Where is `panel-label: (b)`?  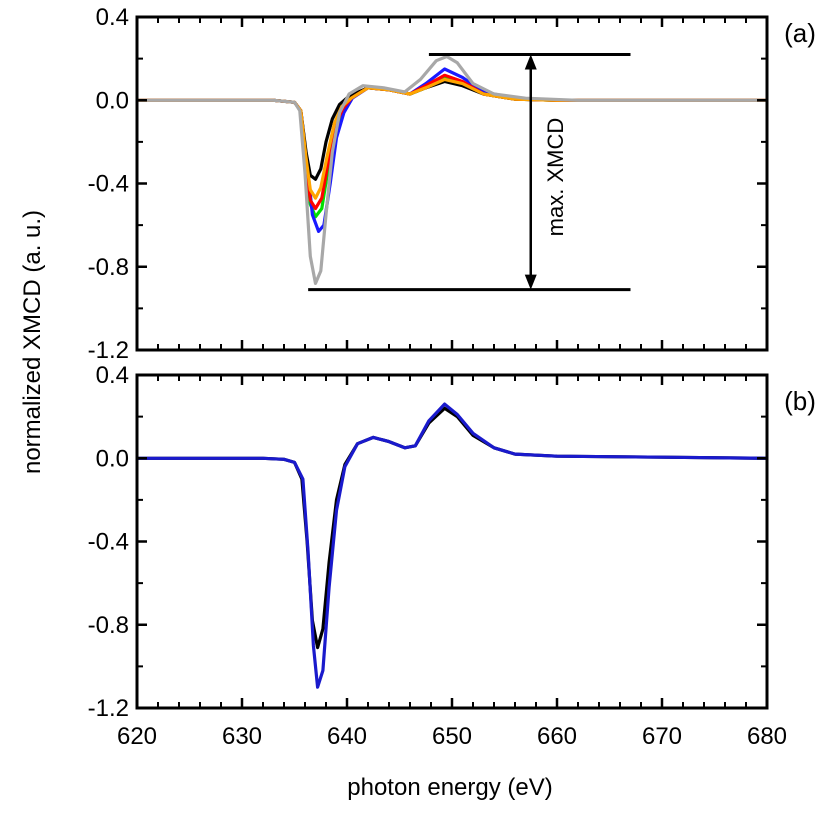
panel-label: (b) is located at coordinates (800, 401).